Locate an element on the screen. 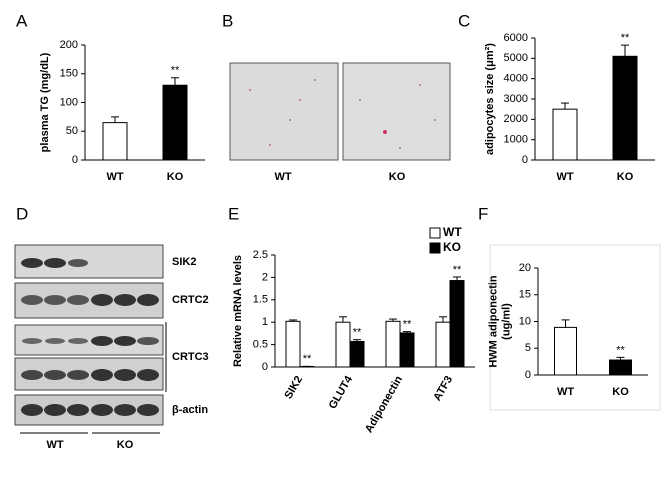  micrograph-dots is located at coordinates (342, 114).